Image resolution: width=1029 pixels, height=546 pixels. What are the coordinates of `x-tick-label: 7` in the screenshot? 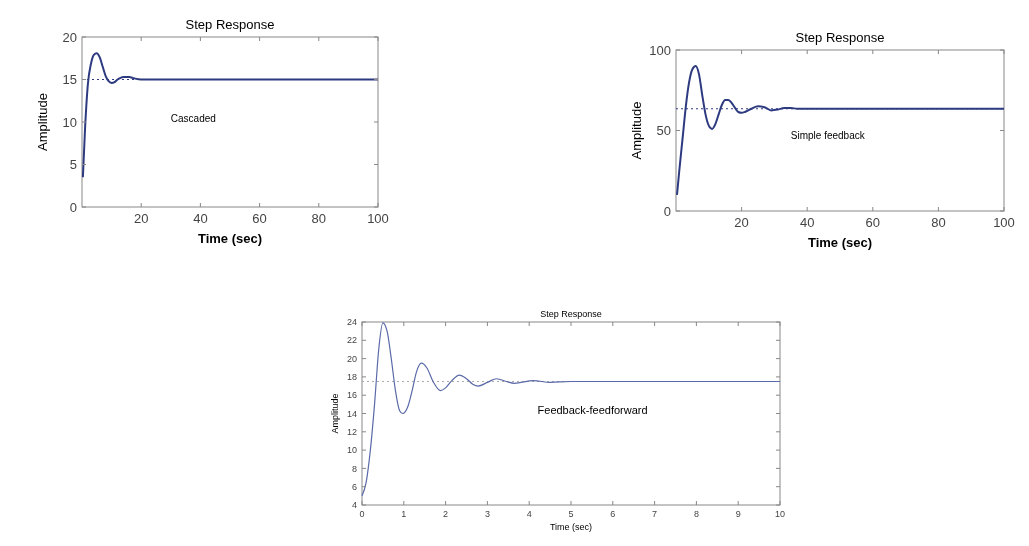 It's located at (655, 514).